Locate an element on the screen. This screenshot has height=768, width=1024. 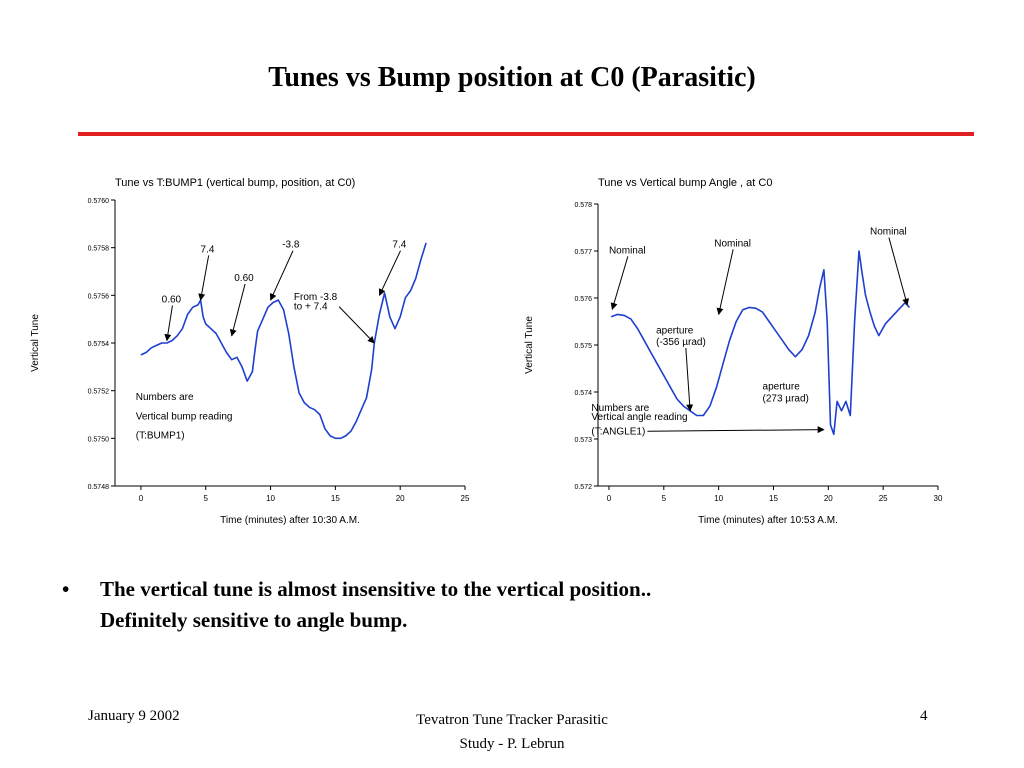
footer-title-line-2: Study - P. Lebrun is located at coordinates (512, 744).